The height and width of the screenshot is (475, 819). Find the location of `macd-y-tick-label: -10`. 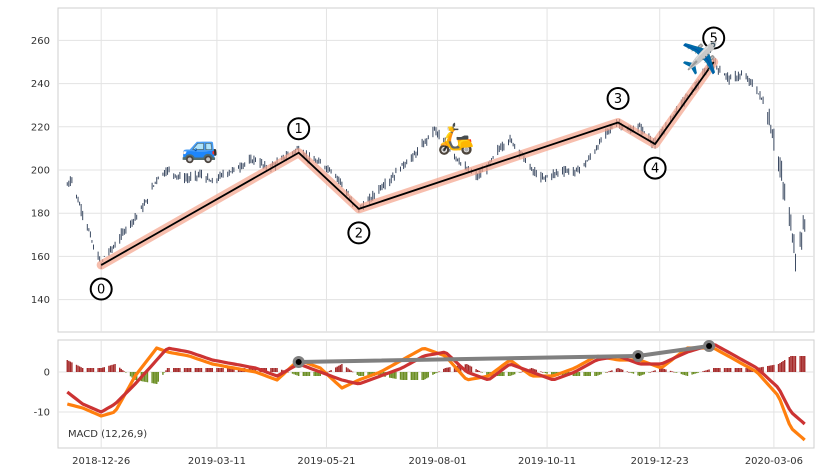

macd-y-tick-label: -10 is located at coordinates (42, 413).